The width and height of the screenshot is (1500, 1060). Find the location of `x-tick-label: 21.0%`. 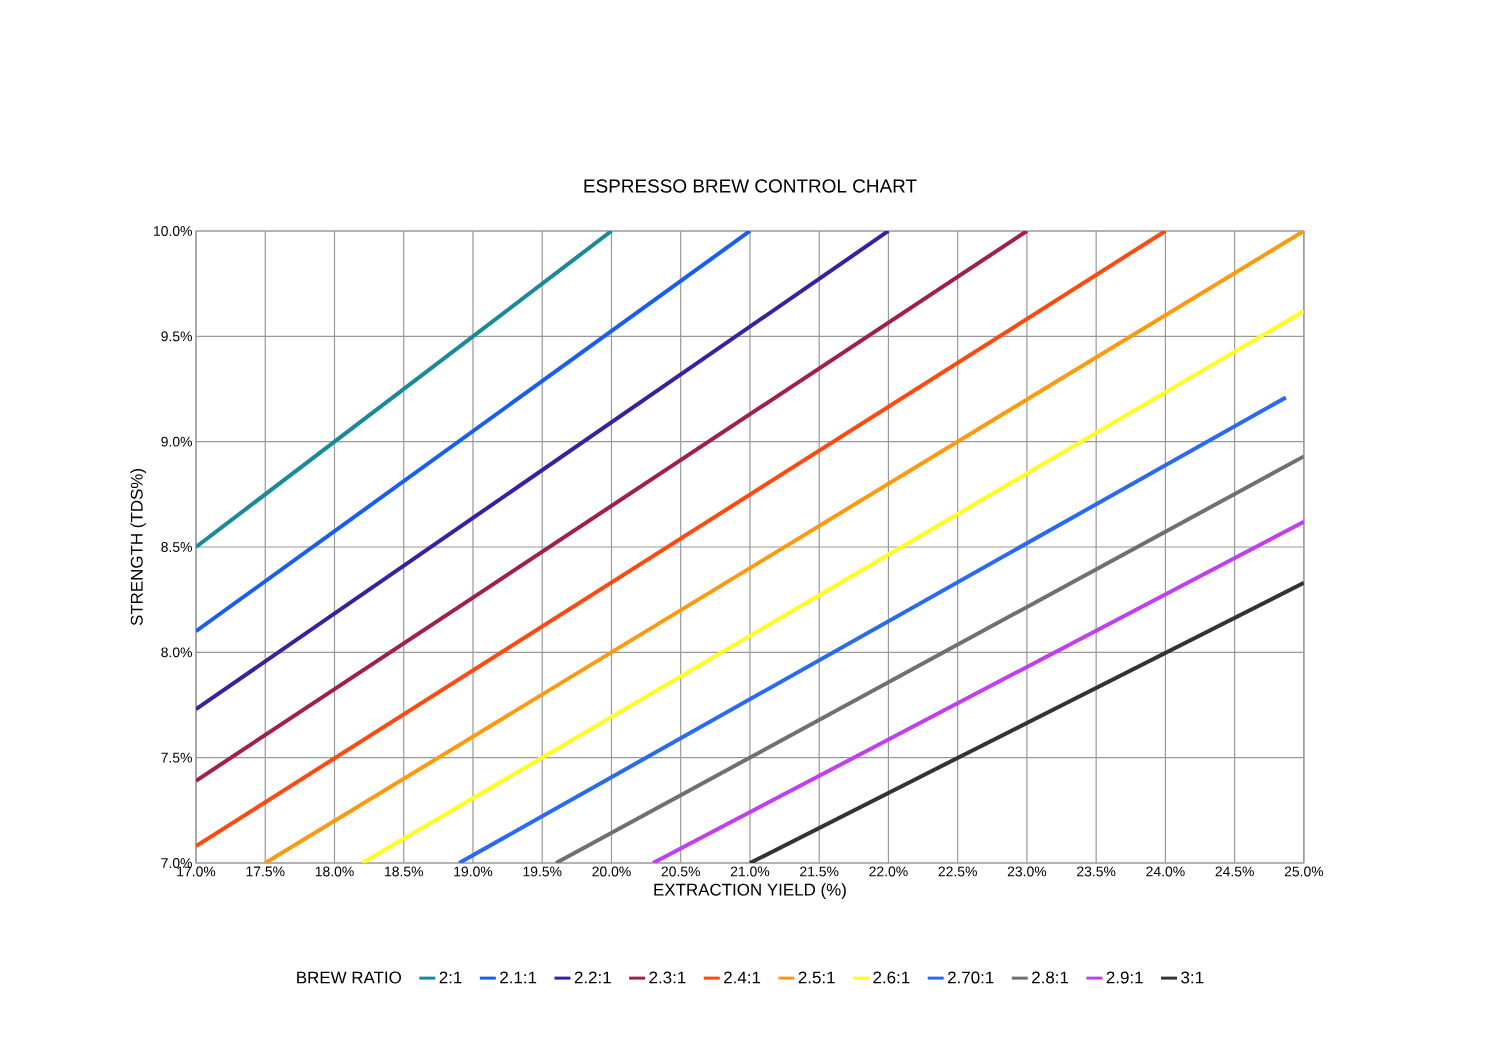

x-tick-label: 21.0% is located at coordinates (750, 871).